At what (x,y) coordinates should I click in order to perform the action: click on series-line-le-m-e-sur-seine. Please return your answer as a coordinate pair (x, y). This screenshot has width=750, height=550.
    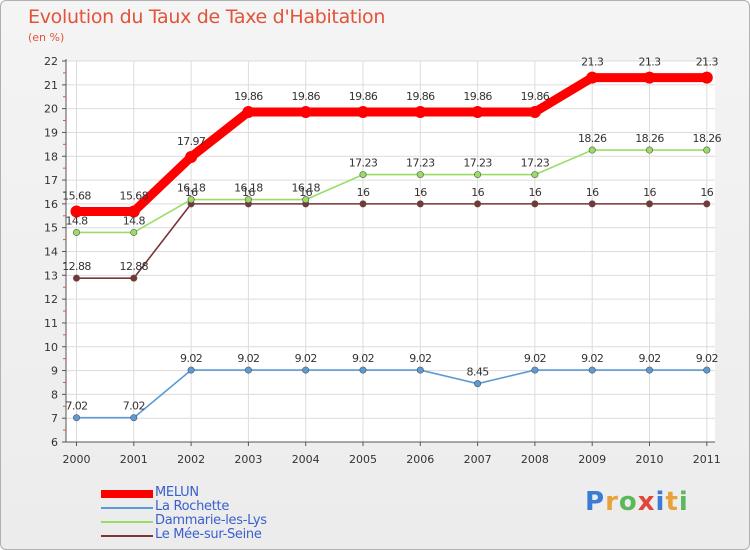
    Looking at the image, I should click on (391, 241).